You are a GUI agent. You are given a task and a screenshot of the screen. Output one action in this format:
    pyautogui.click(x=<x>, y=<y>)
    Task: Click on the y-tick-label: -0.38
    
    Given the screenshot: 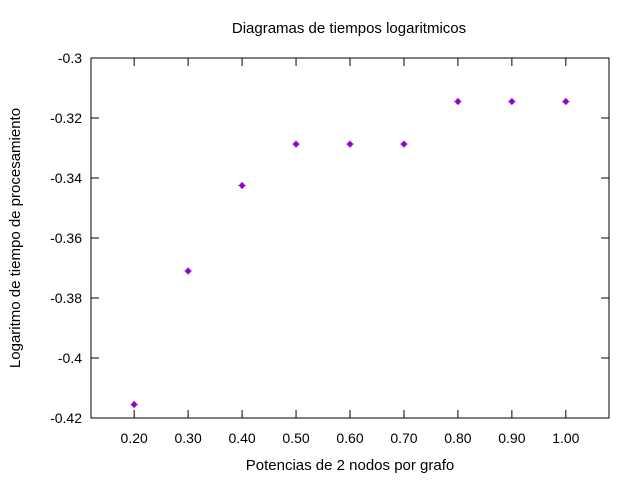 What is the action you would take?
    pyautogui.click(x=66, y=298)
    